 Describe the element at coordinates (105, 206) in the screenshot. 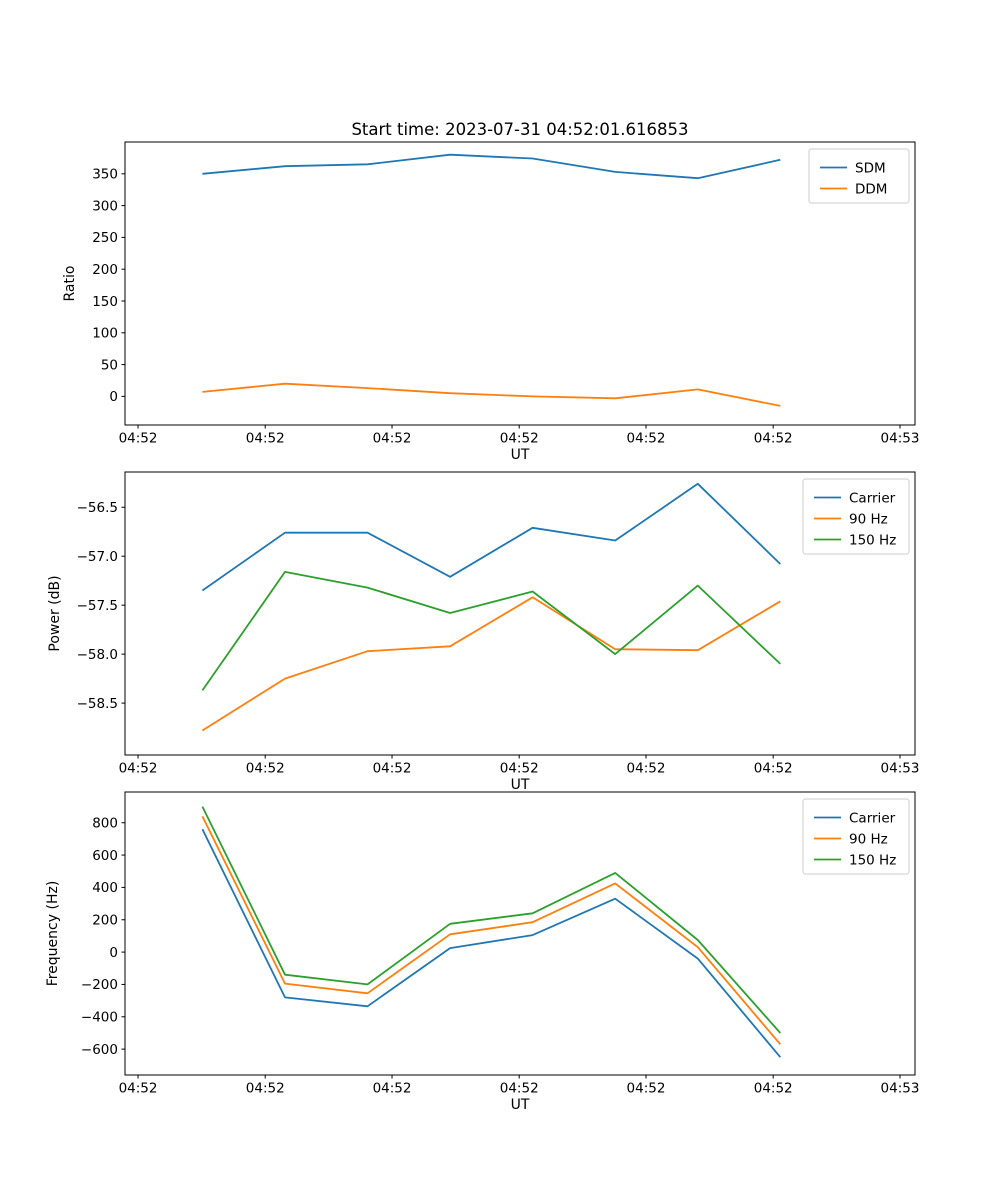

I see `y-tick-label: 300` at that location.